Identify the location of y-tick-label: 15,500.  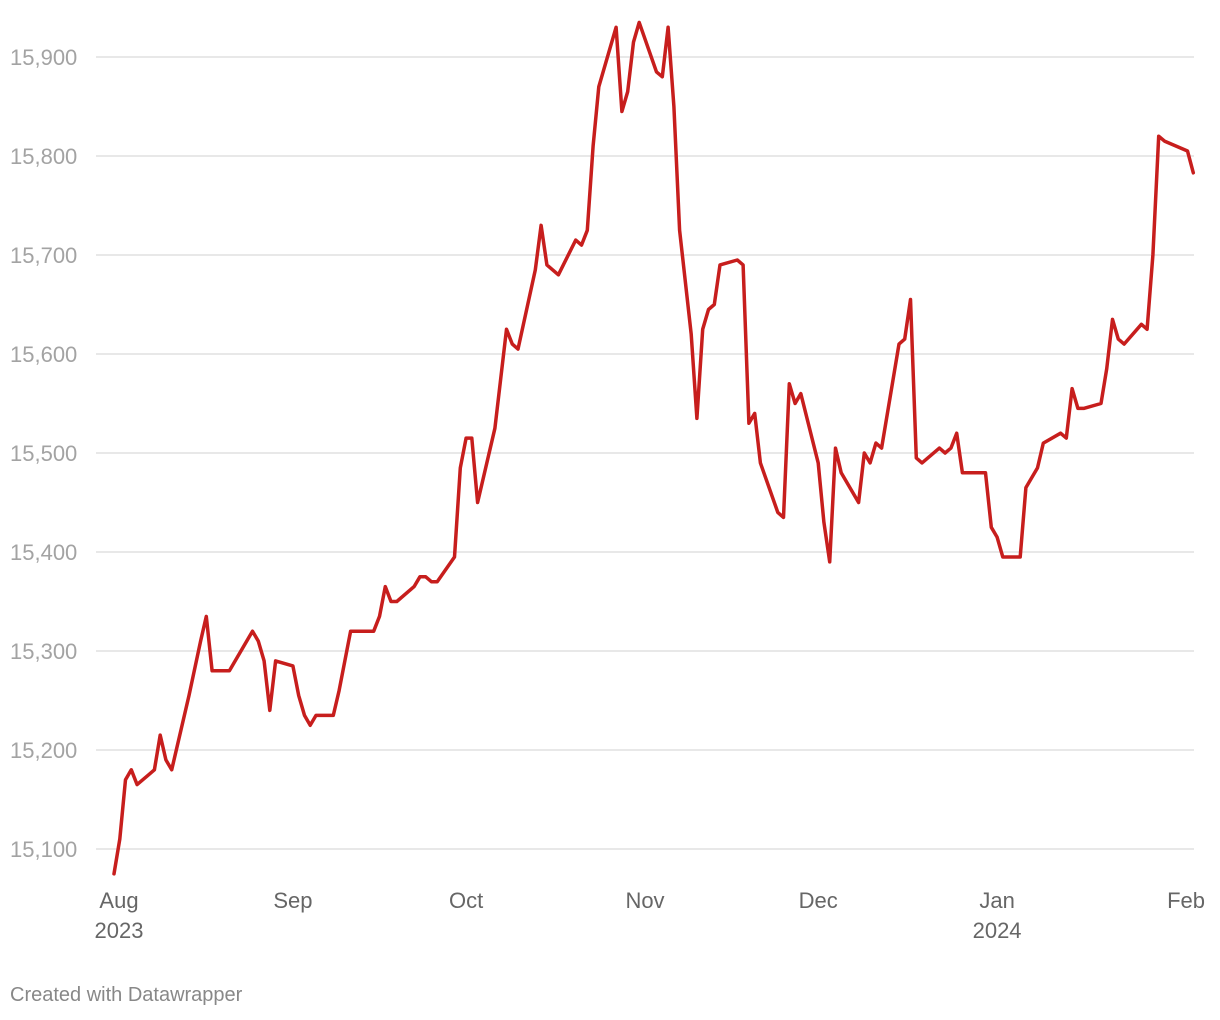
(43, 453).